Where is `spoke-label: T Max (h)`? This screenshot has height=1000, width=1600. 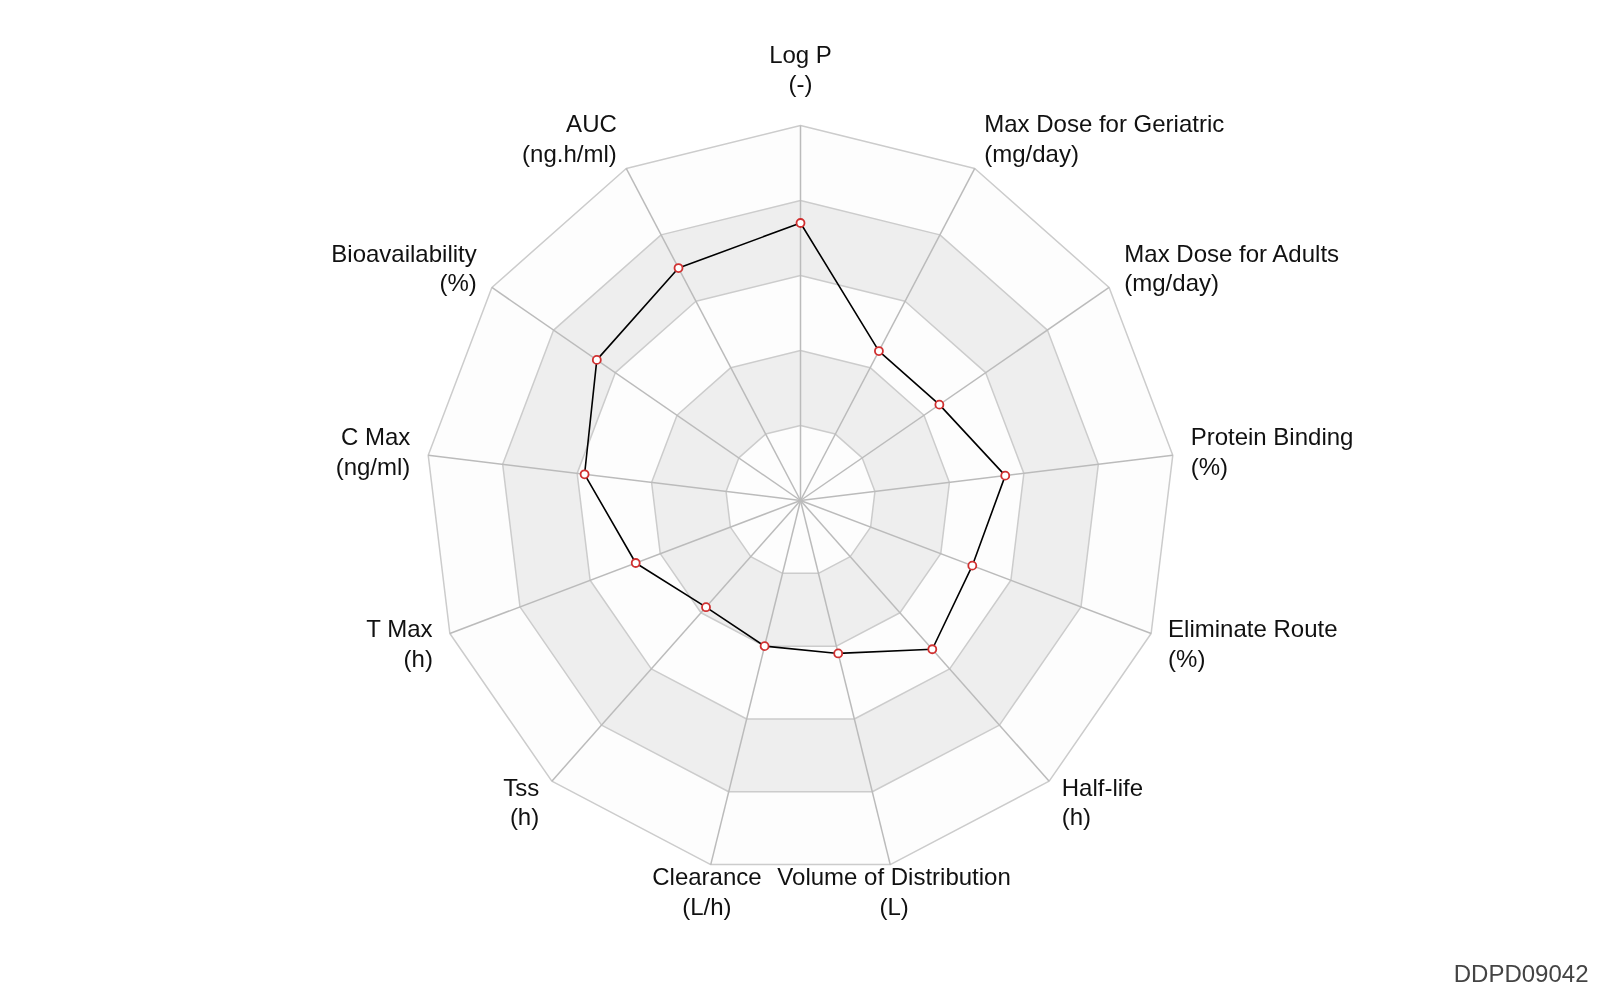
spoke-label: T Max (h) is located at coordinates (399, 643).